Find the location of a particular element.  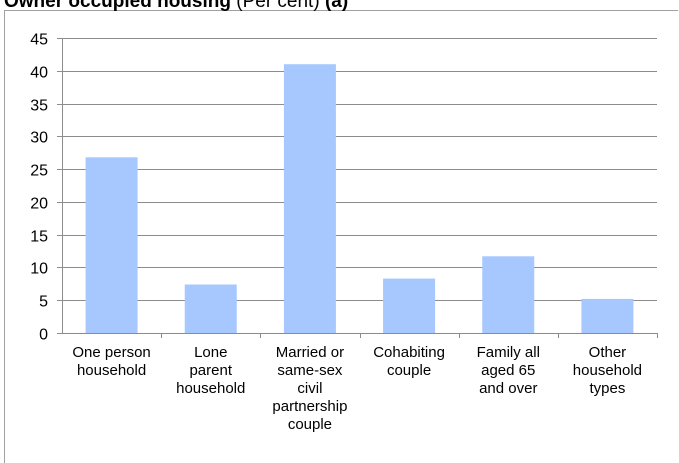

x-tick-label: Cohabiting couple is located at coordinates (409, 361).